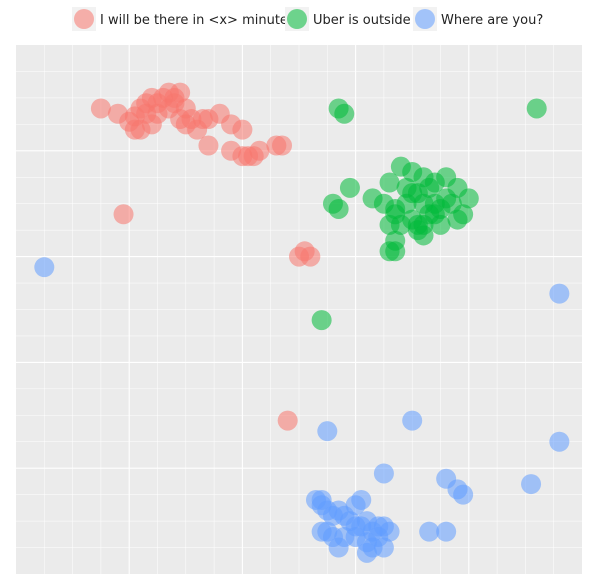 The image size is (599, 579). Describe the element at coordinates (197, 20) in the screenshot. I see `legend-label: I will be there in <x> minutes` at that location.